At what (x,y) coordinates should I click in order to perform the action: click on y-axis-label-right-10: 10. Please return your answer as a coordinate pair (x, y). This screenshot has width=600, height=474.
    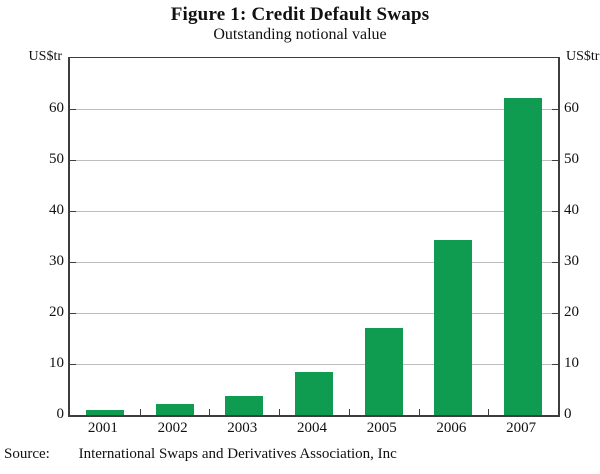
    Looking at the image, I should click on (571, 363).